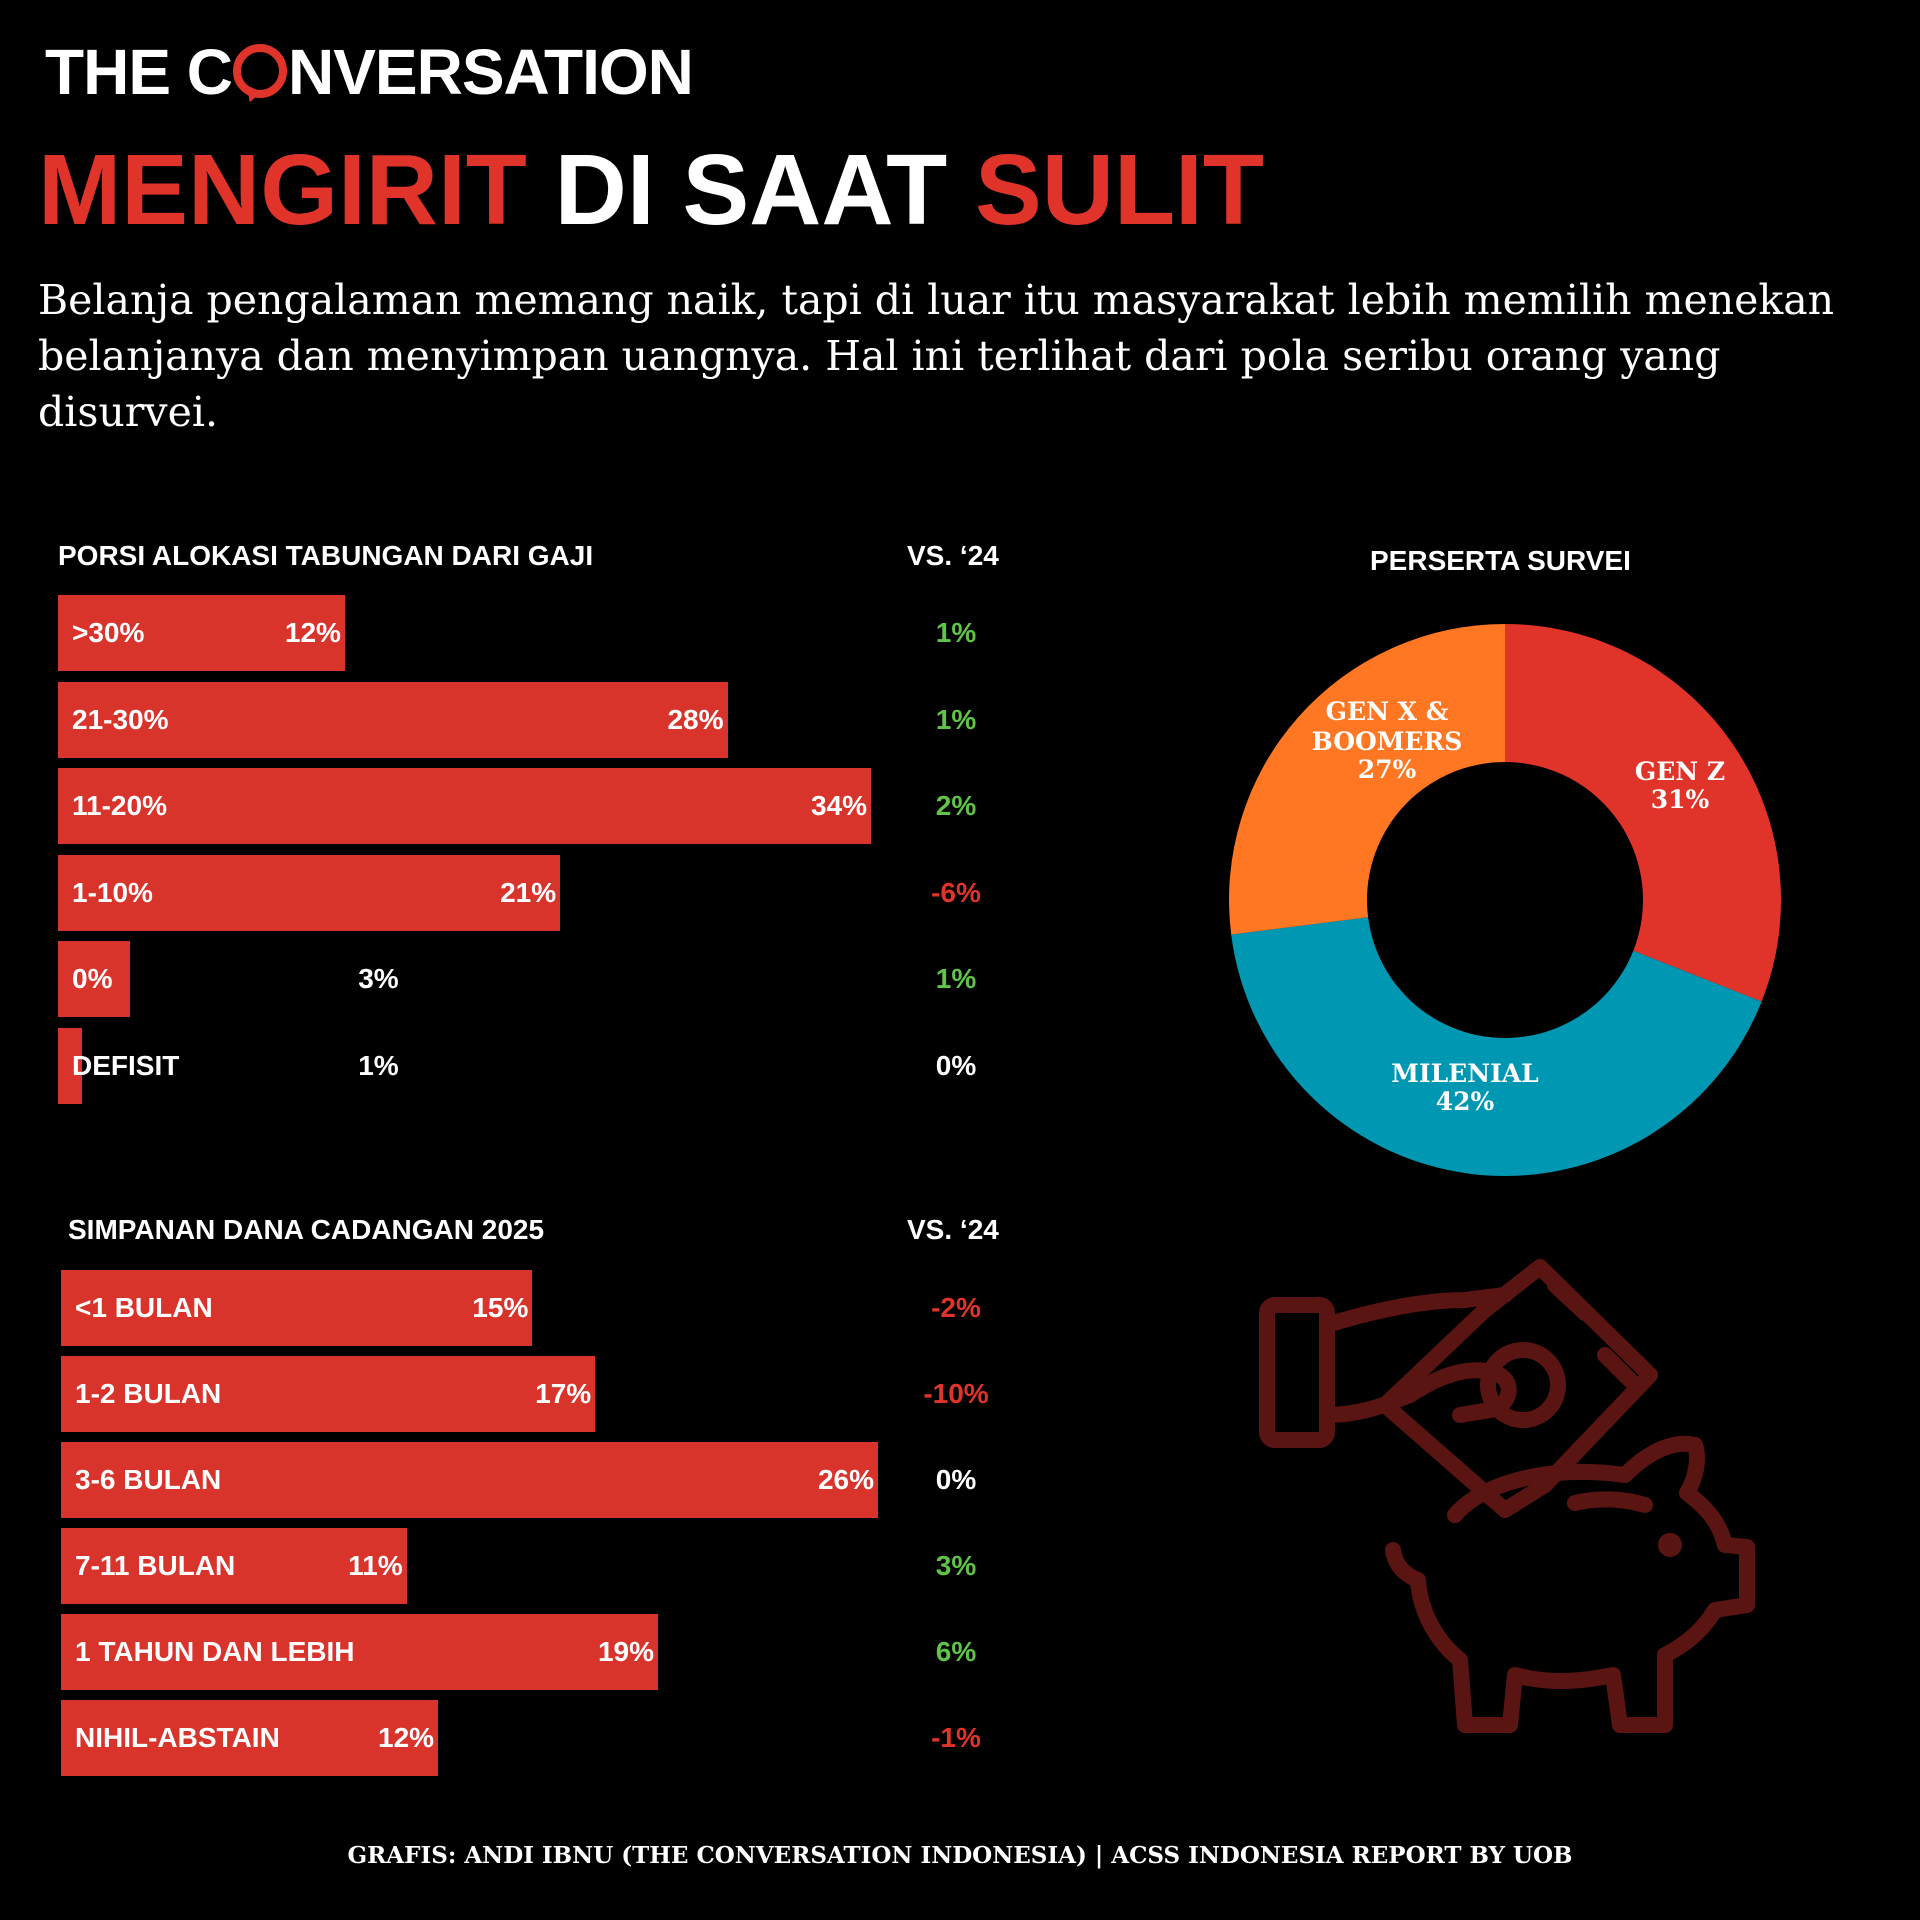  I want to click on bar-value-label: 34%, so click(838, 805).